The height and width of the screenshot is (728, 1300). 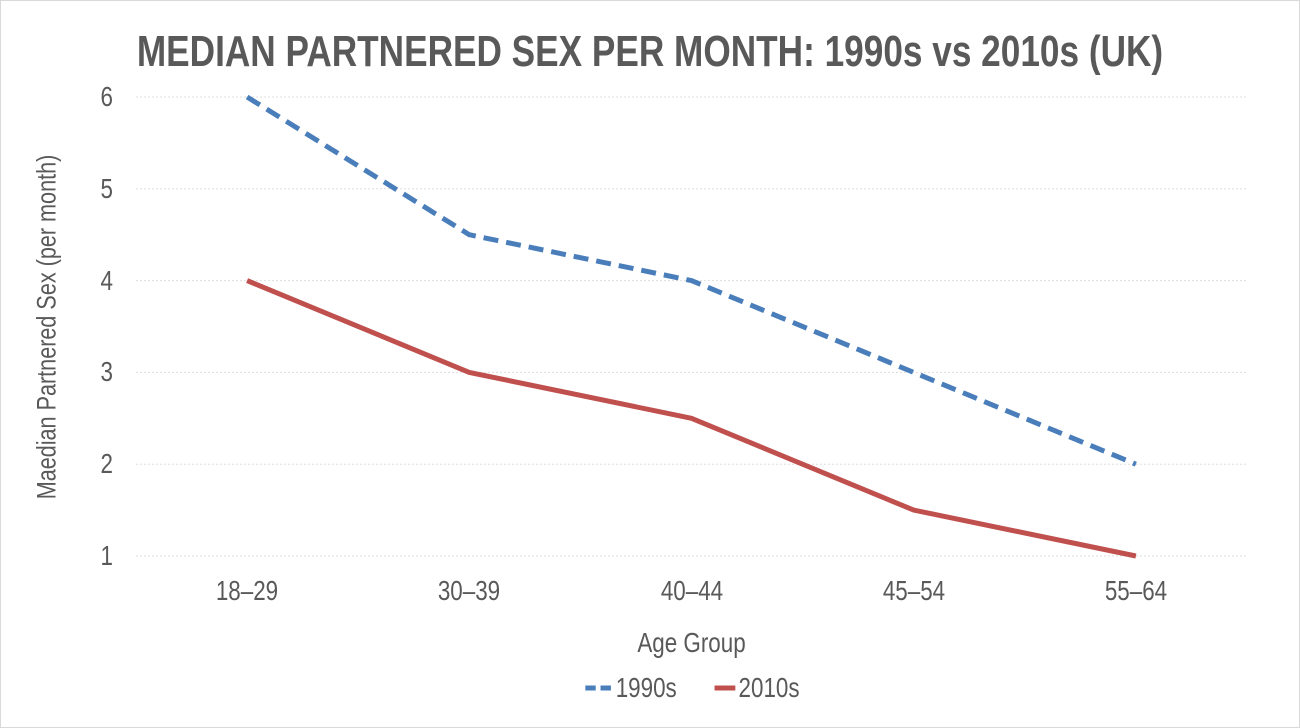 I want to click on y-tick-label: 1, so click(x=106, y=555).